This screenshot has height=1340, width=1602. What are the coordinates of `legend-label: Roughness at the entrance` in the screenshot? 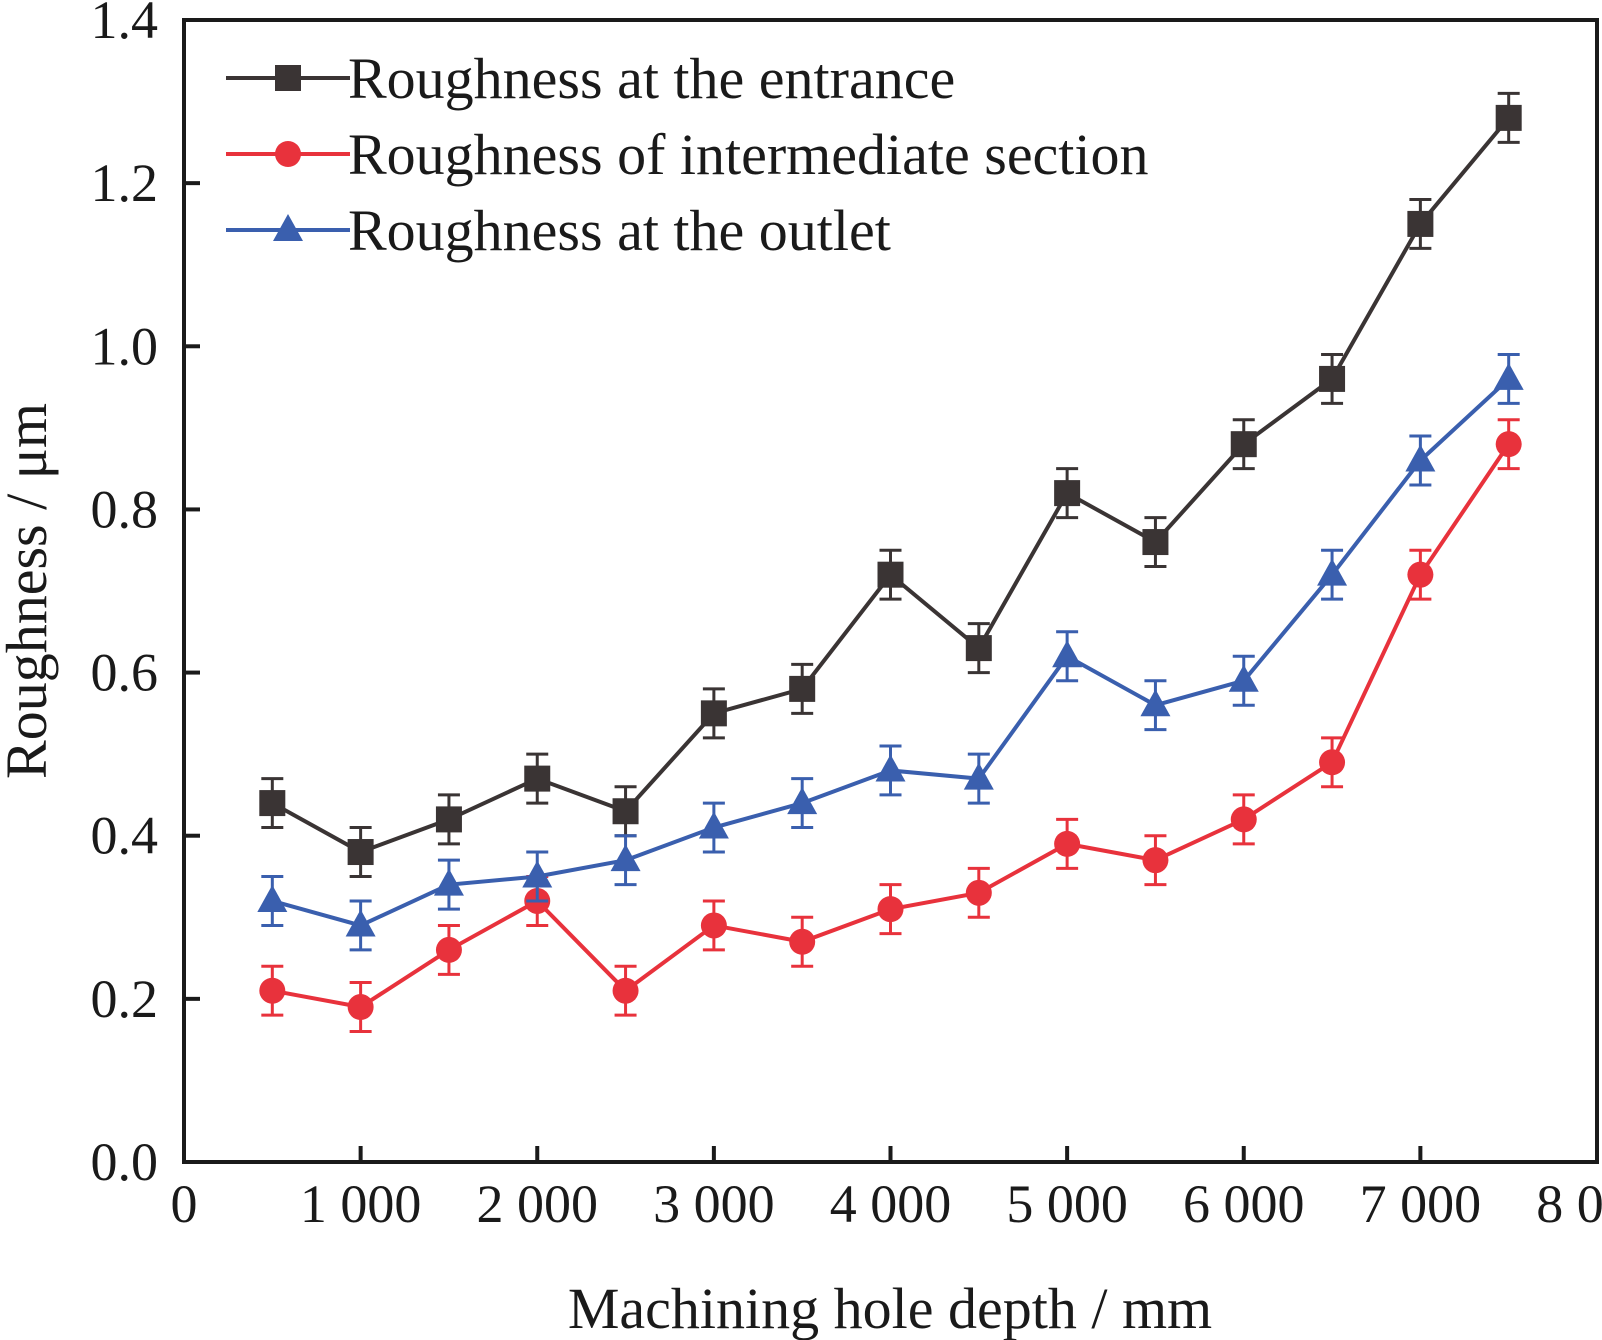 It's located at (651, 78).